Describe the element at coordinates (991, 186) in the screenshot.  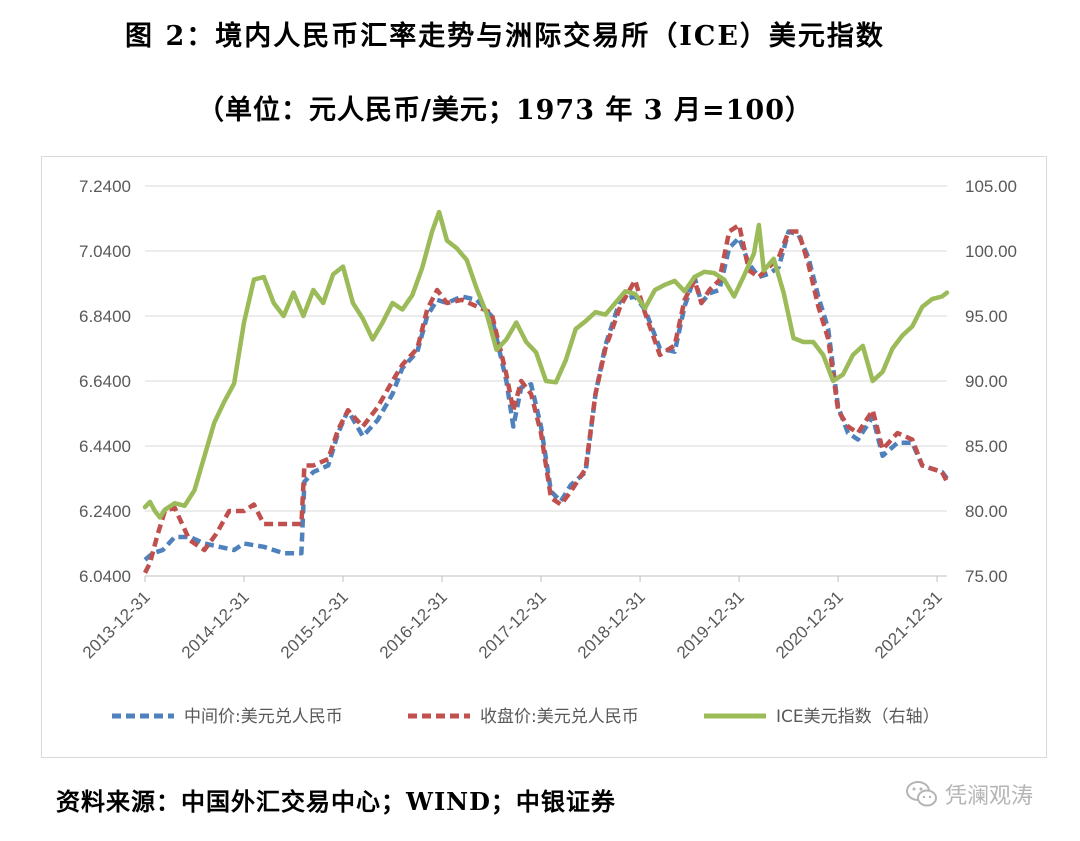
I see `right-tick-label: 105.00` at that location.